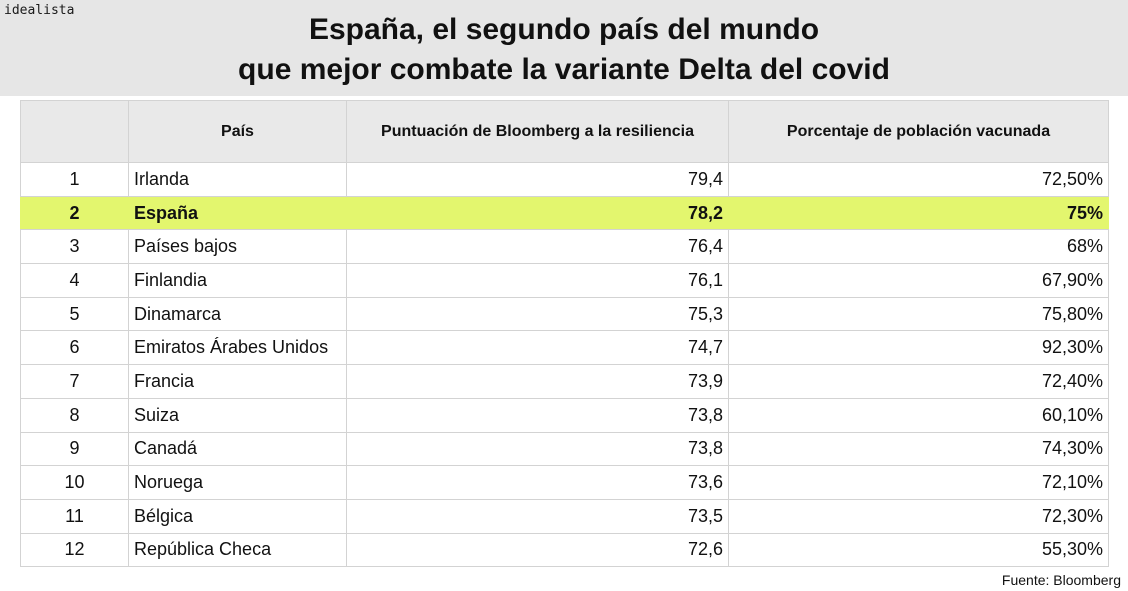  I want to click on country-cell: Bélgica, so click(237, 516).